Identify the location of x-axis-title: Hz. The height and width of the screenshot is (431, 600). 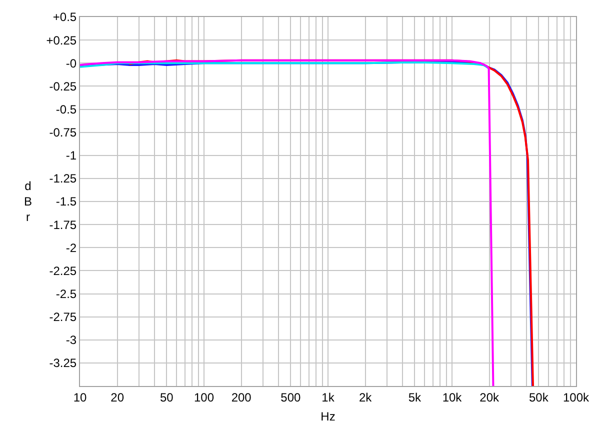
(328, 416).